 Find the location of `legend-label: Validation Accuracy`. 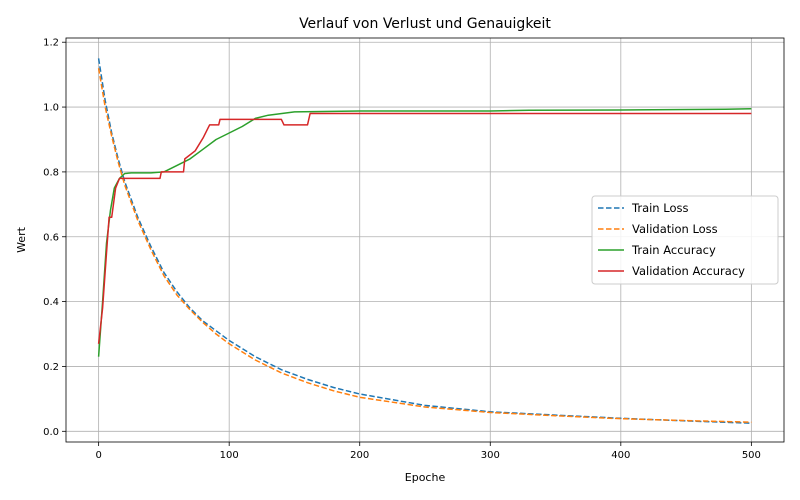

legend-label: Validation Accuracy is located at coordinates (688, 271).